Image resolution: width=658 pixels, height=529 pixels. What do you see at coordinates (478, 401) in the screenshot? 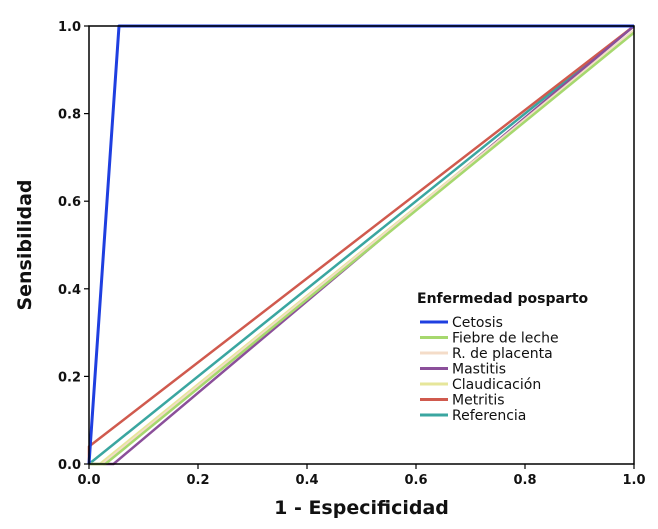
I see `legend-label: Metritis` at bounding box center [478, 401].